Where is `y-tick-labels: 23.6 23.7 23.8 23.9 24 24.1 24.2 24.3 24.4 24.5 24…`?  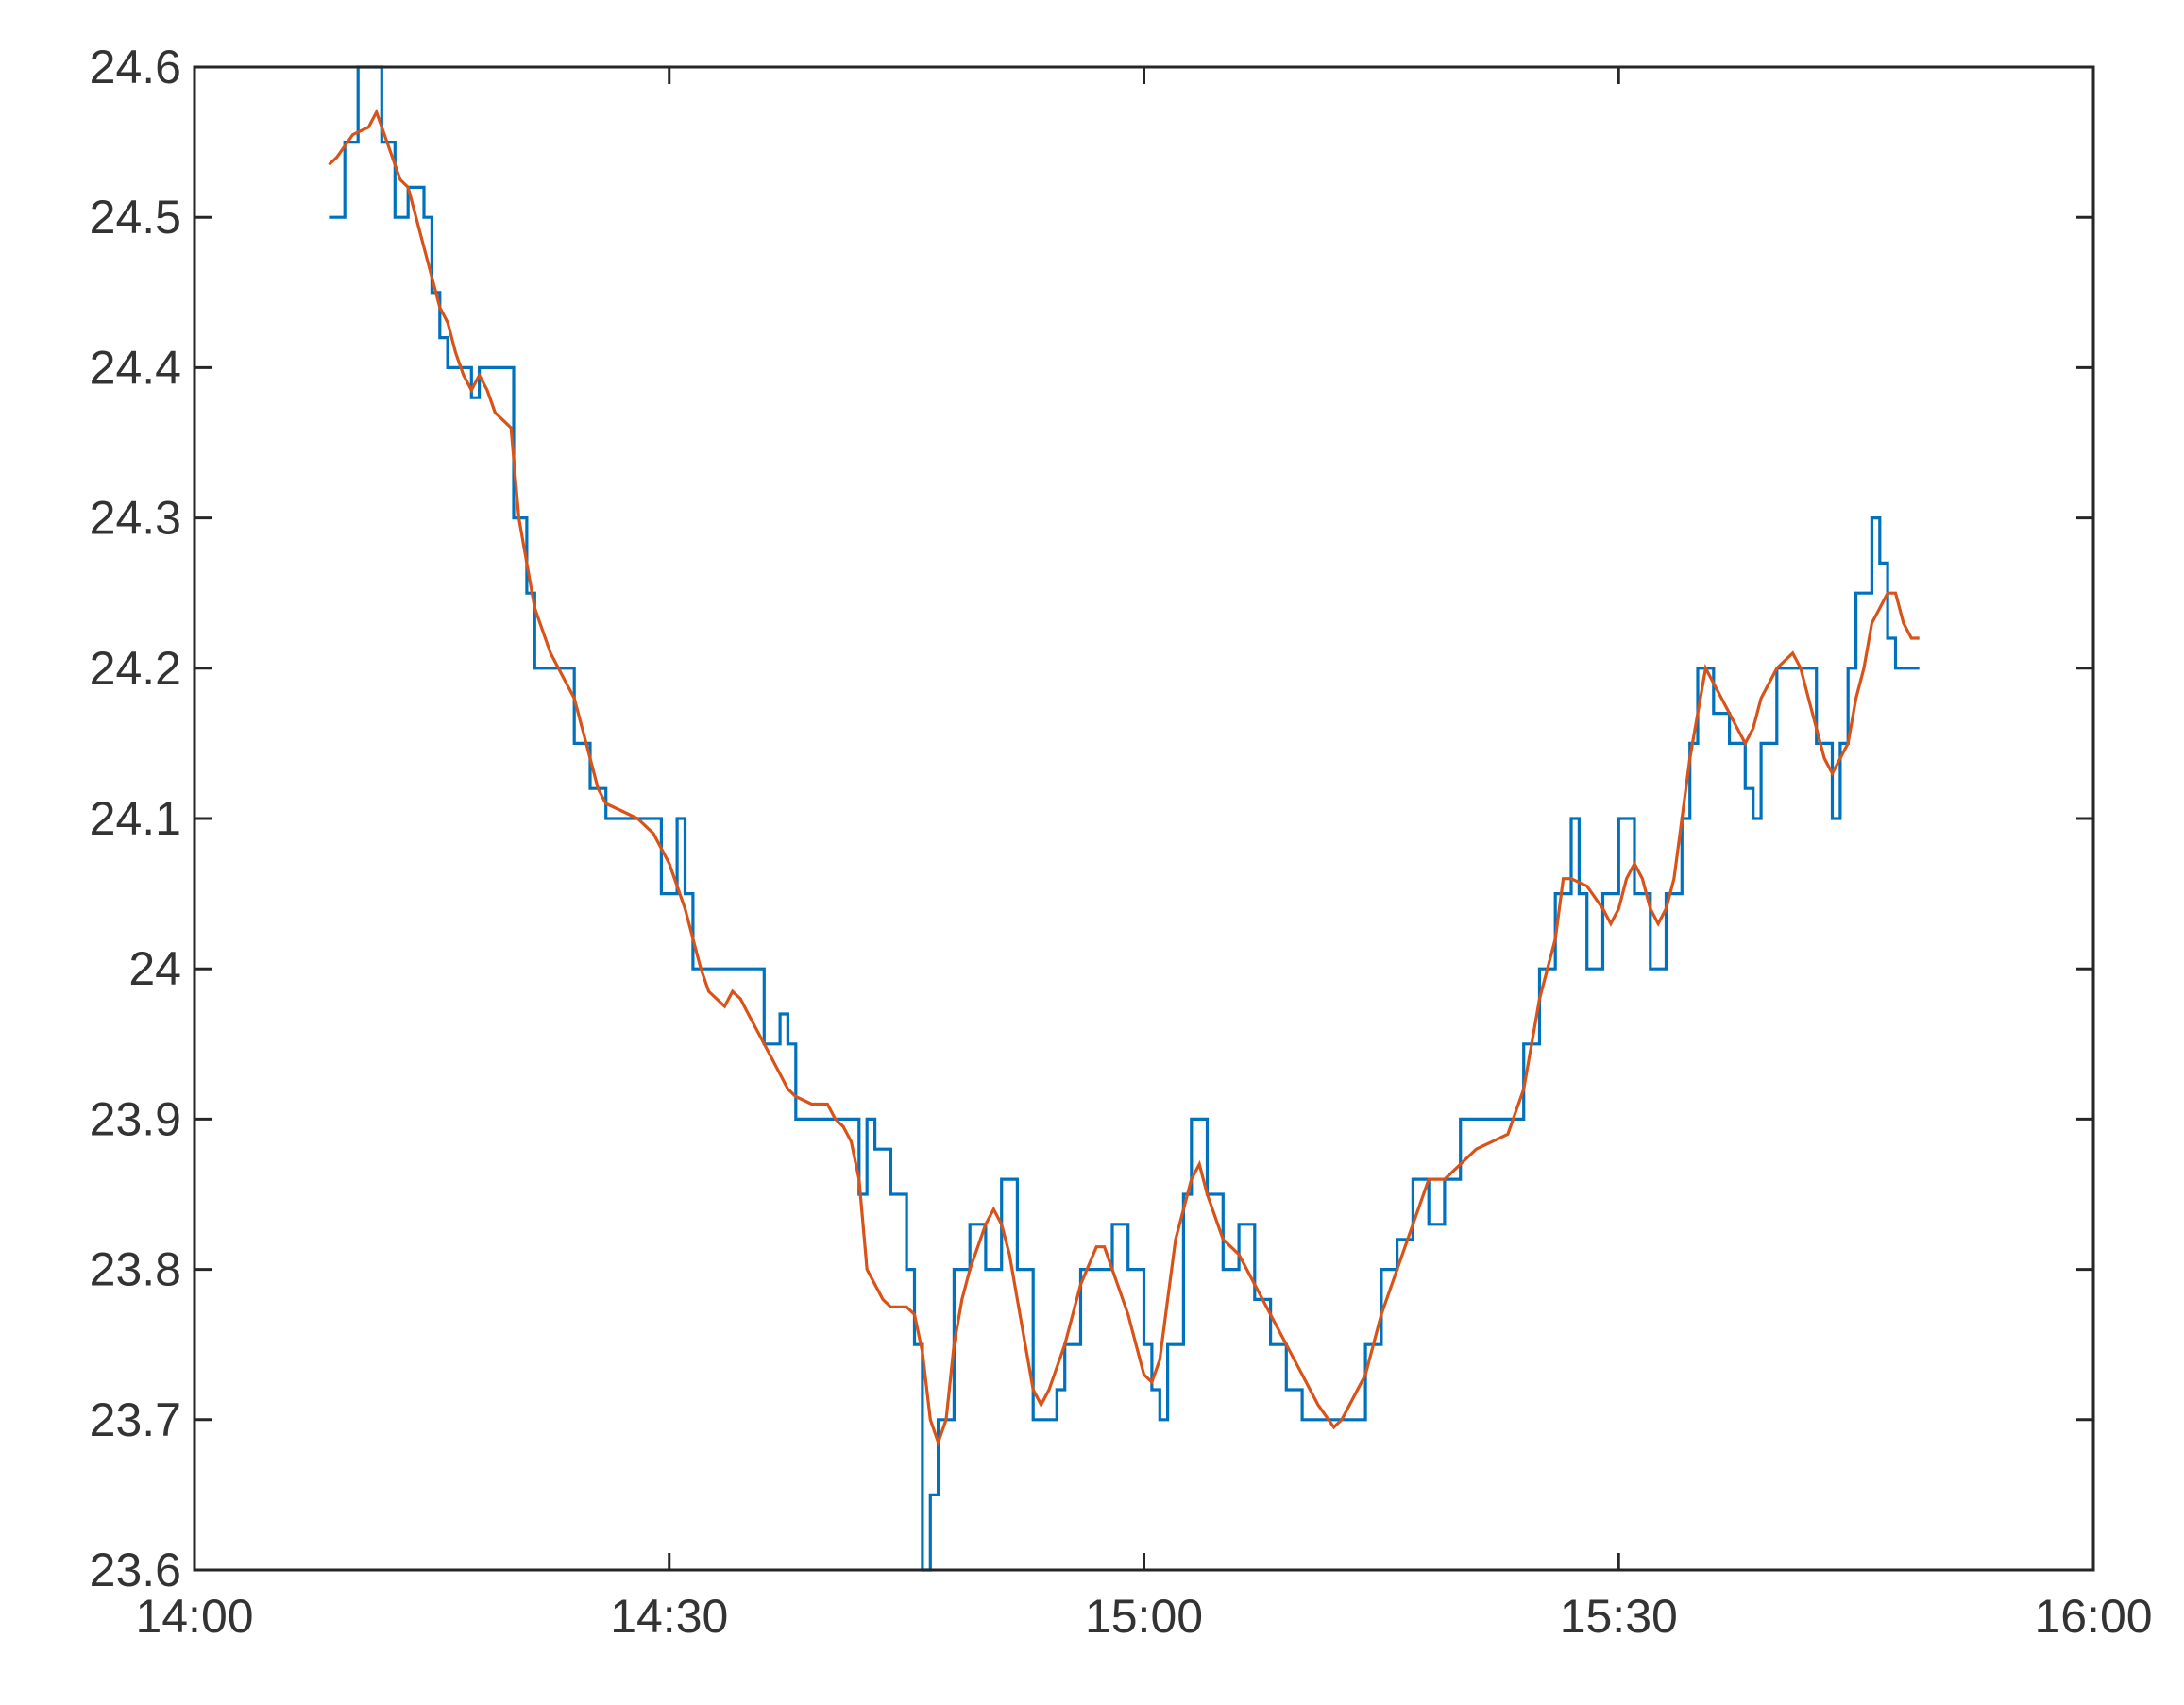
y-tick-labels: 23.6 23.7 23.8 23.9 24 24.1 24.2 24.3 24.4 24.5 24… is located at coordinates (135, 818).